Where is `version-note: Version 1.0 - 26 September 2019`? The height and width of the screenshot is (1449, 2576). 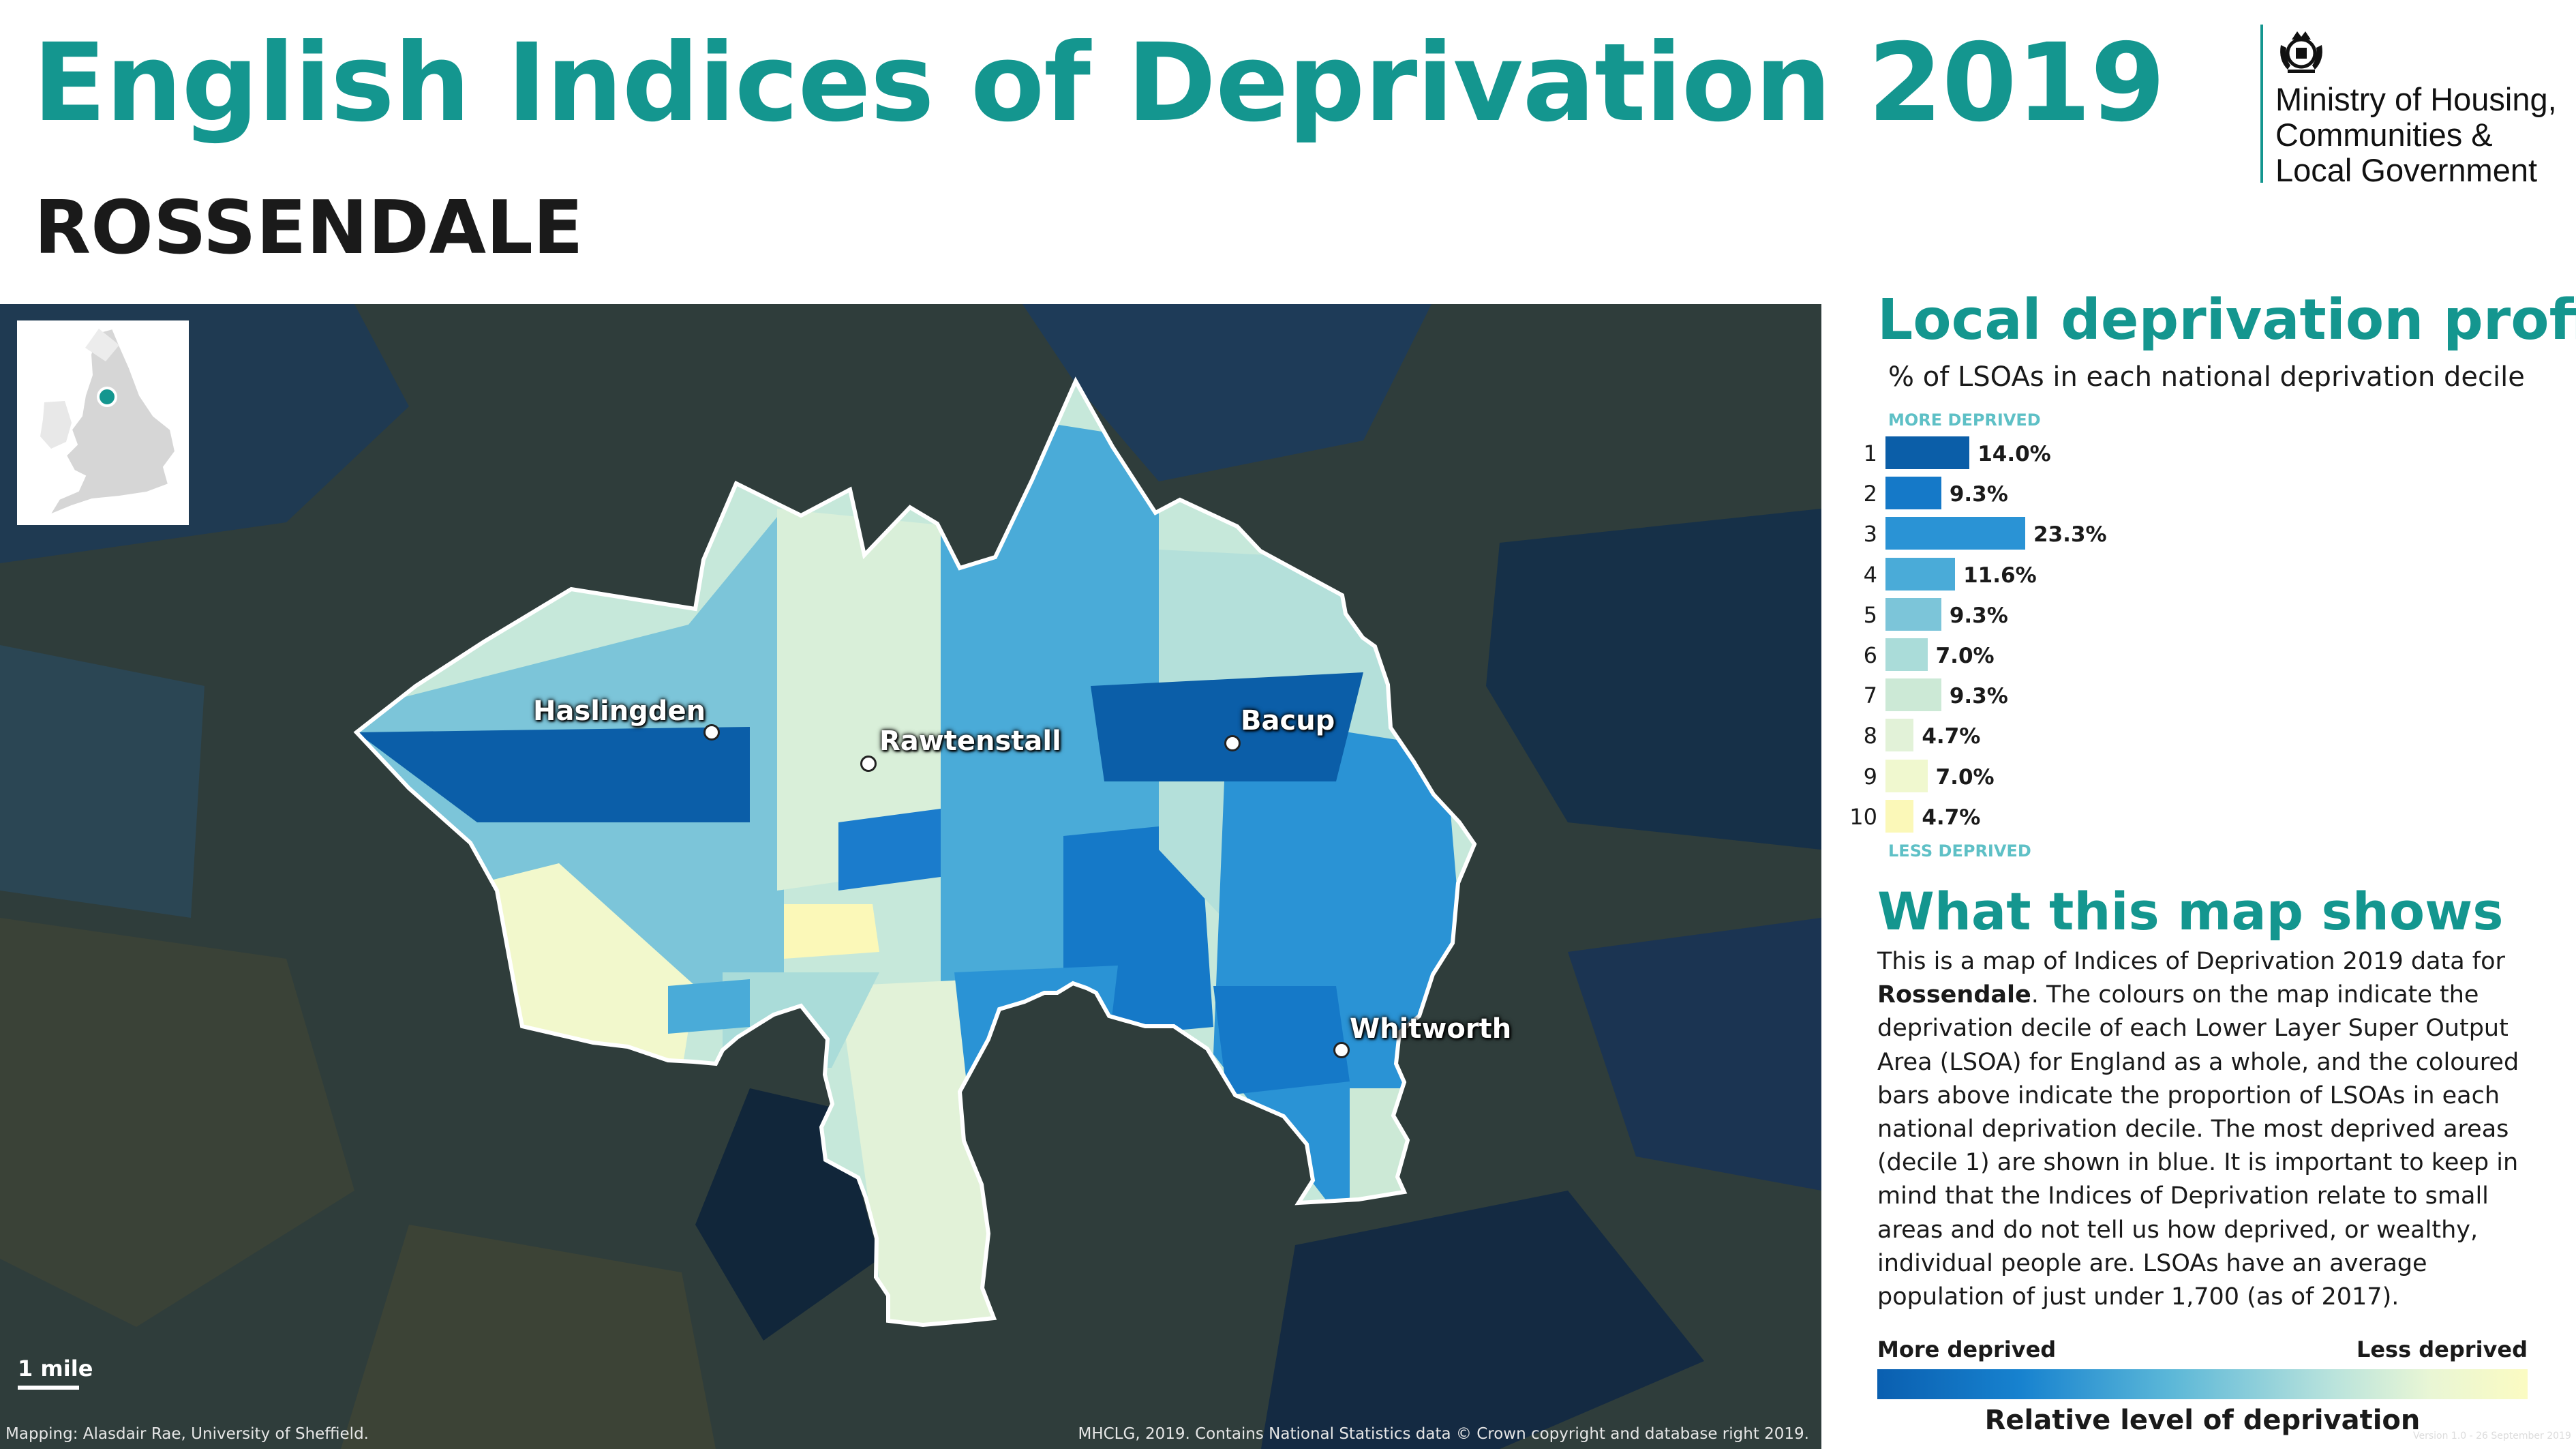 version-note: Version 1.0 - 26 September 2019 is located at coordinates (2492, 1436).